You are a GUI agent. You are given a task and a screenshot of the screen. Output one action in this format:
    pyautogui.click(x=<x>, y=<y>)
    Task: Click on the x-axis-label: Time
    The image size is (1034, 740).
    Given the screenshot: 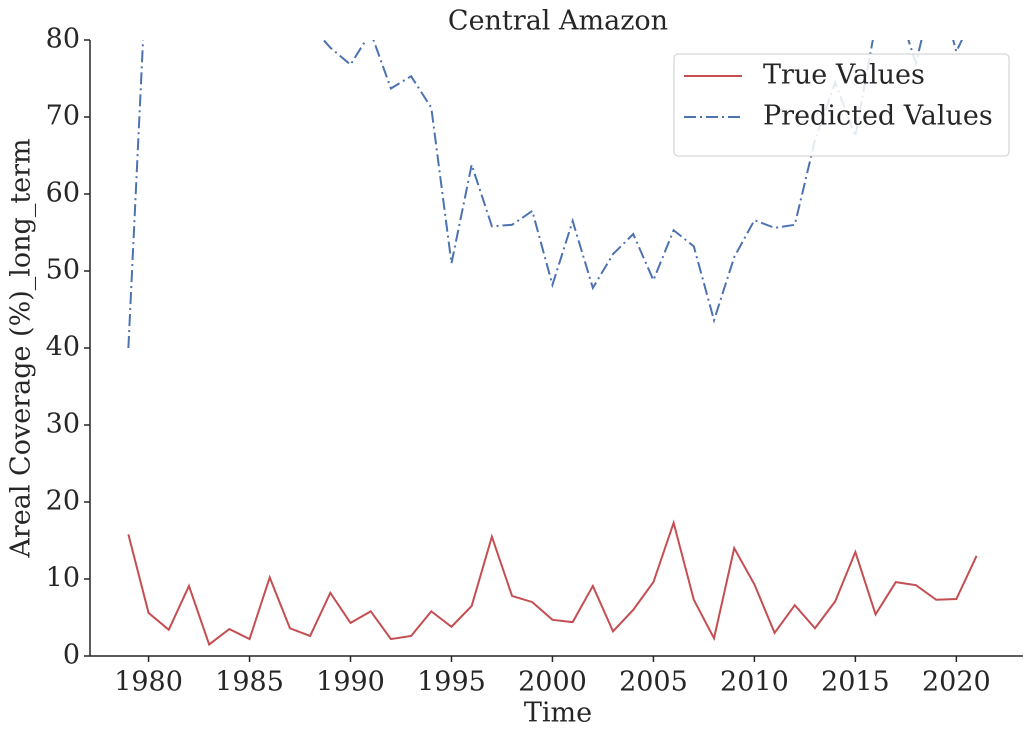 What is the action you would take?
    pyautogui.click(x=558, y=713)
    